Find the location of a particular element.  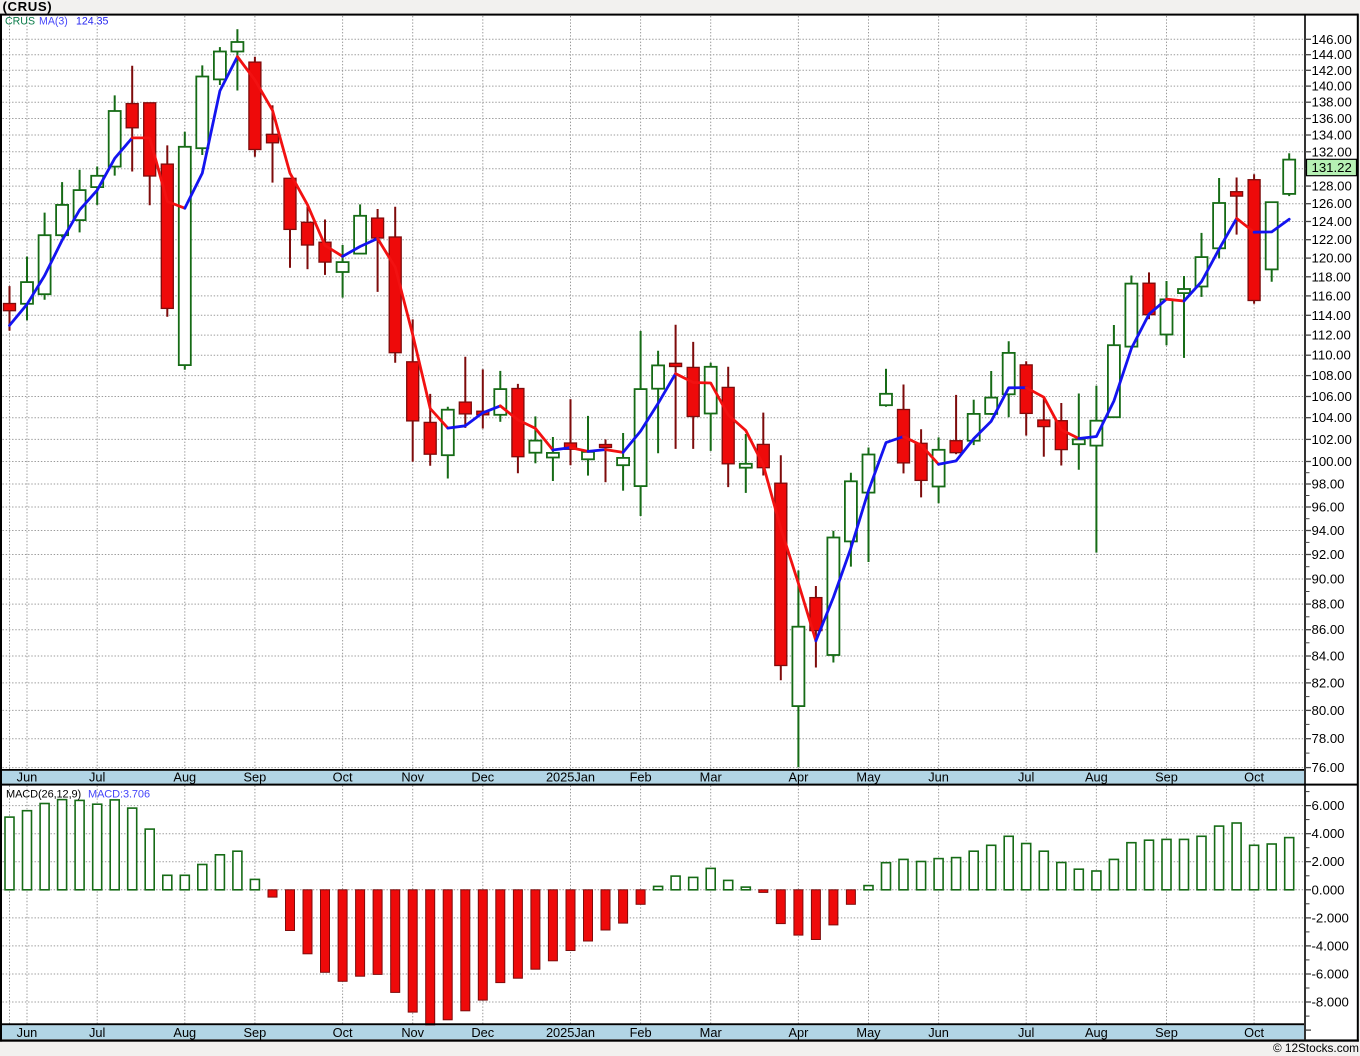

svg-text: 122.00 is located at coordinates (1332, 239).